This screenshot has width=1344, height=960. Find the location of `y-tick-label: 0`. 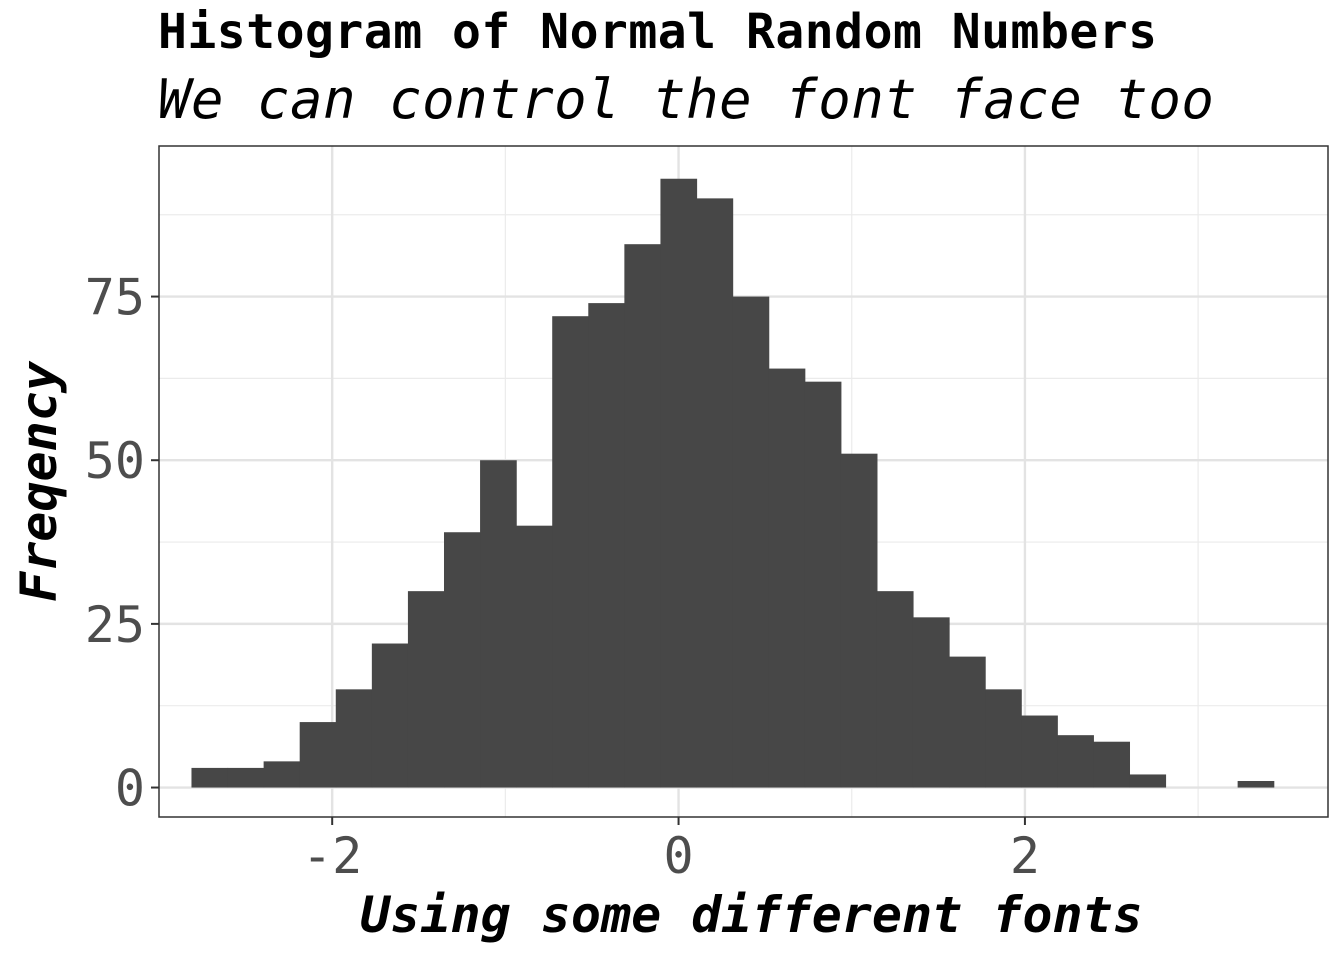

y-tick-label: 0 is located at coordinates (130, 789).